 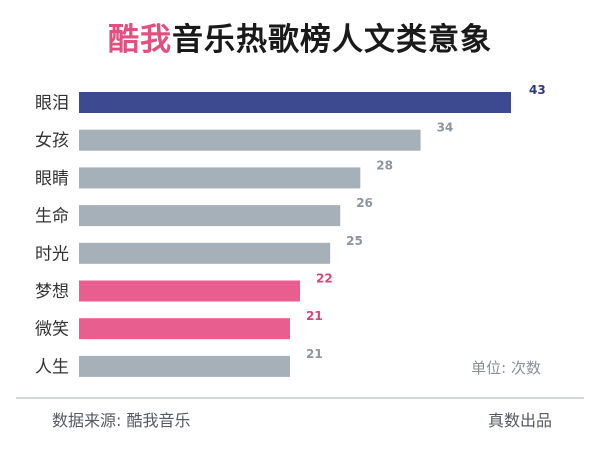 I want to click on category-label: 眼泪, so click(x=52, y=104).